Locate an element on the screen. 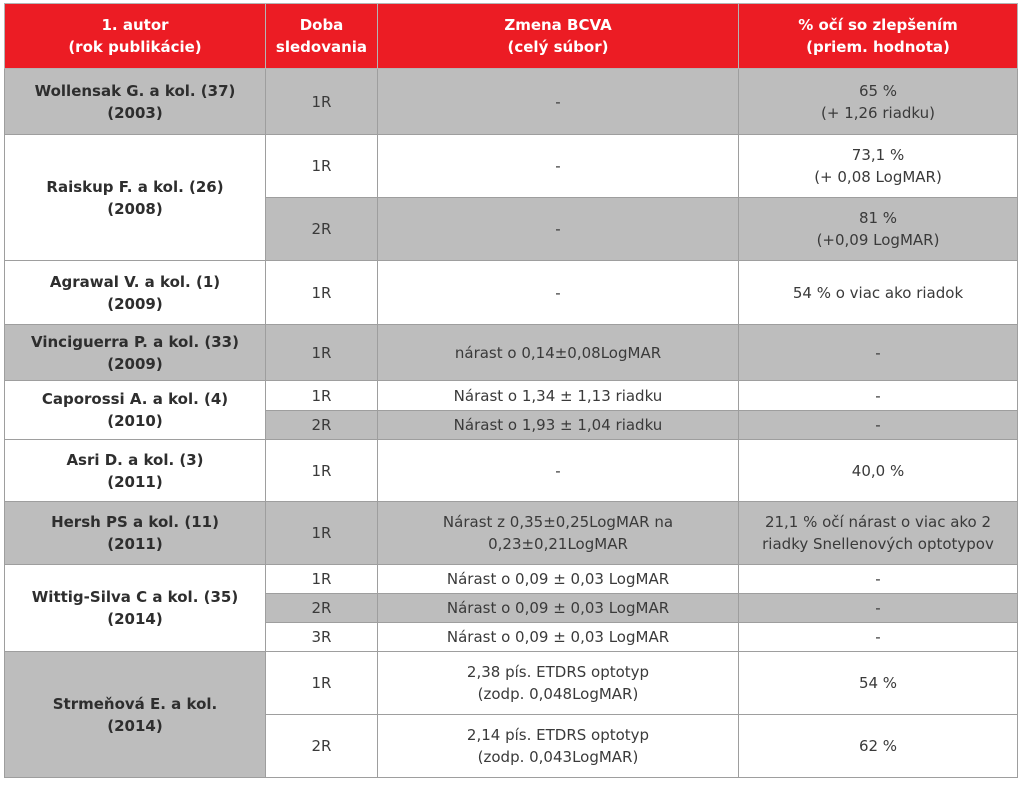  follow-up-period-cell: 3R is located at coordinates (321, 637).